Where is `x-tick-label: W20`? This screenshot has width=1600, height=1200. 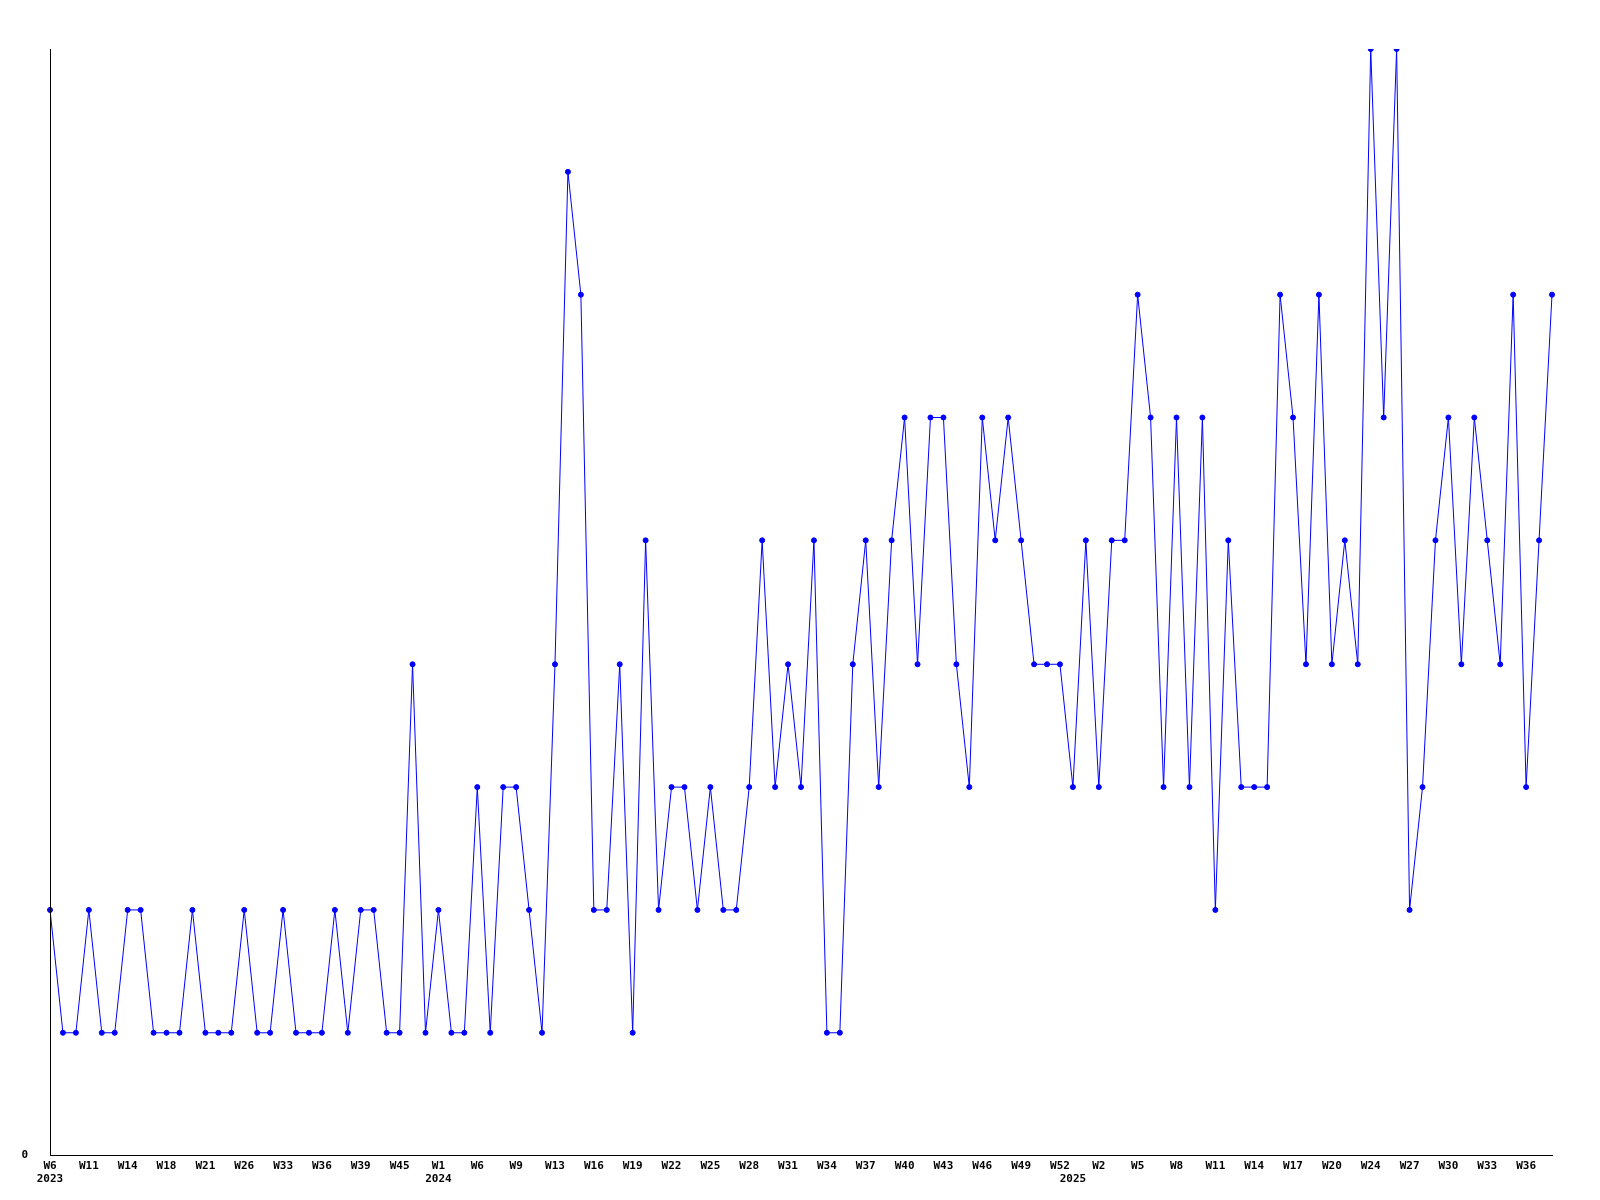
x-tick-label: W20 is located at coordinates (1331, 1166).